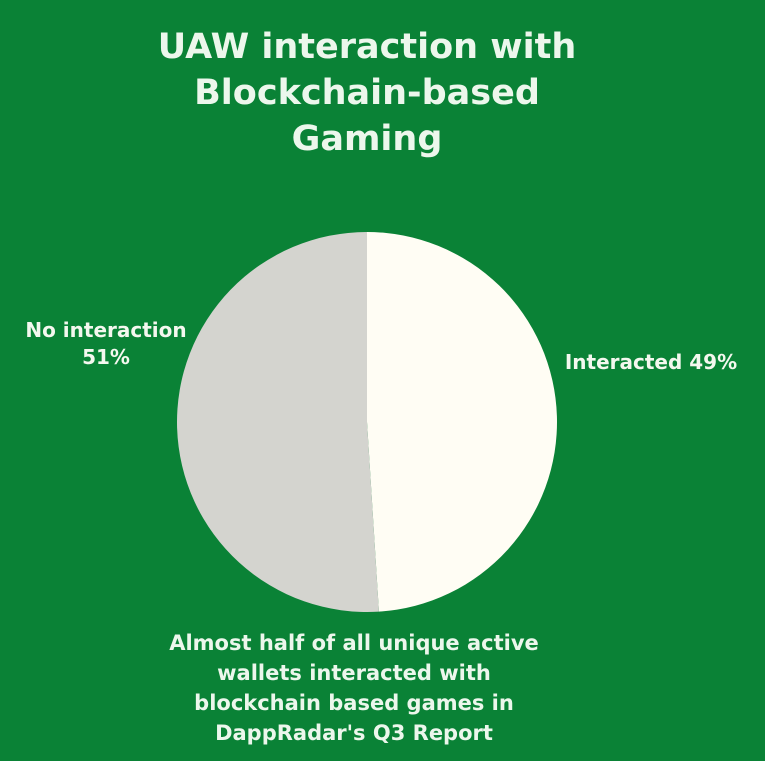  Describe the element at coordinates (354, 673) in the screenshot. I see `caption-line-2: wallets interacted with` at that location.